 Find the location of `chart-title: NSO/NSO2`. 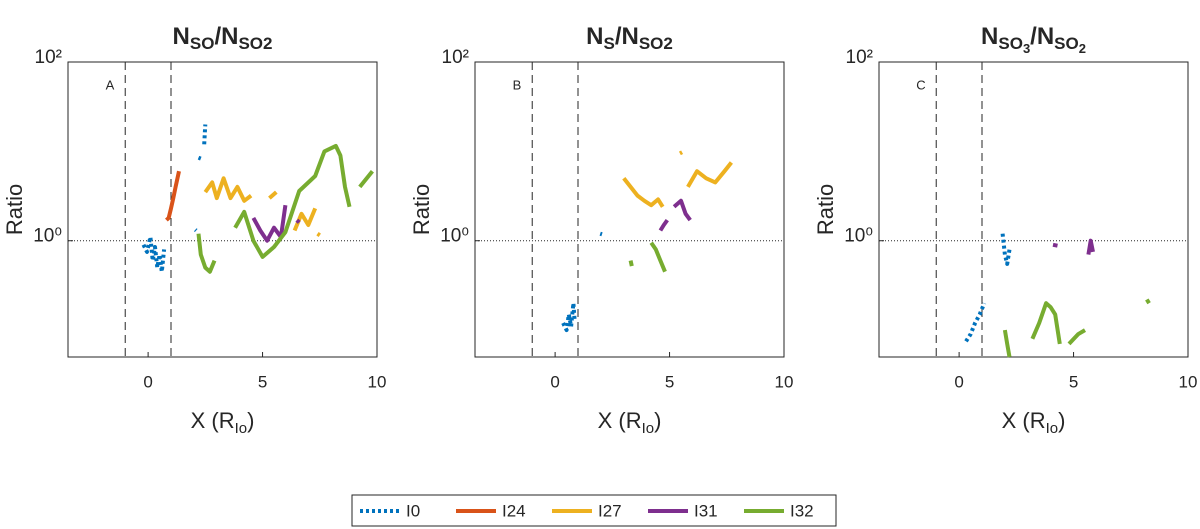

chart-title: NSO/NSO2 is located at coordinates (223, 38).